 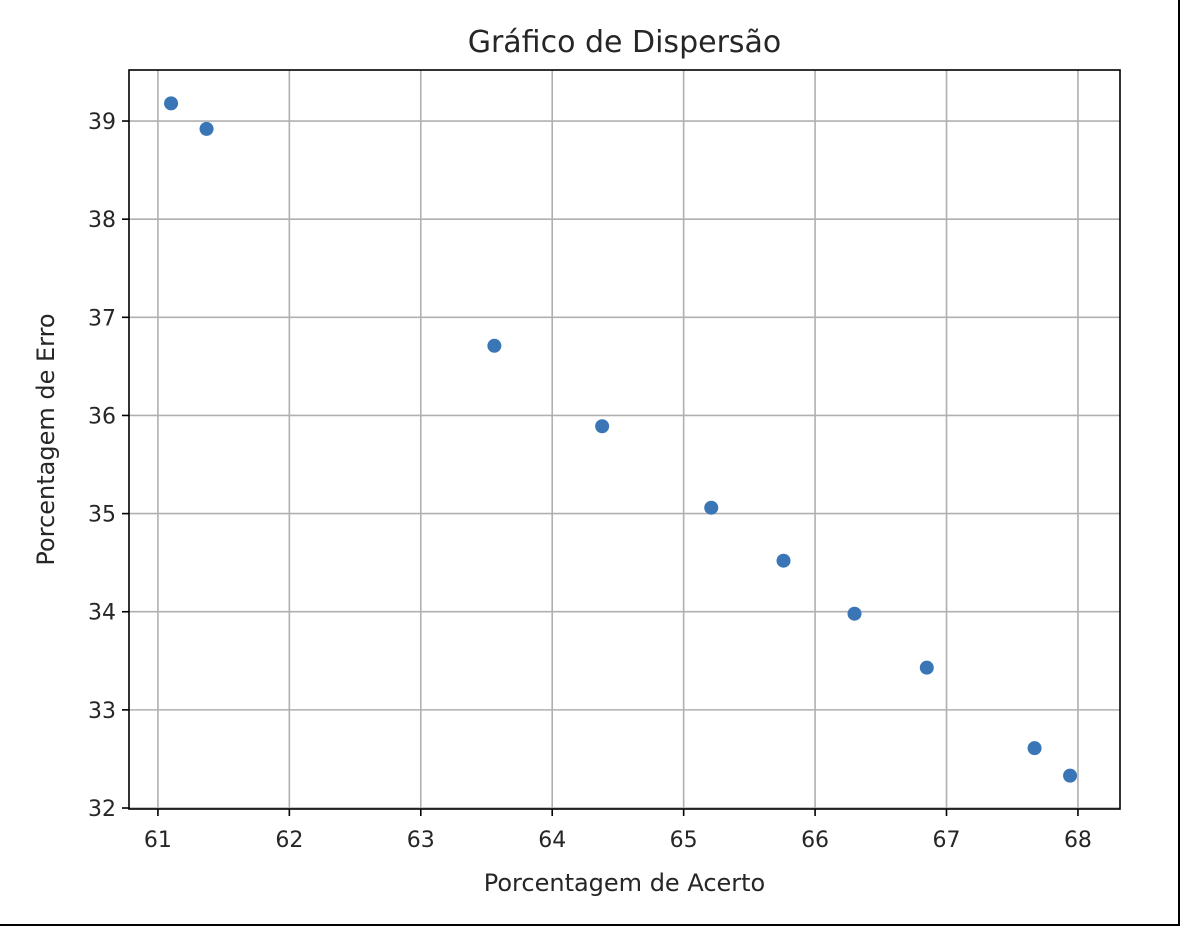 What do you see at coordinates (421, 840) in the screenshot?
I see `x-tick-label: 63` at bounding box center [421, 840].